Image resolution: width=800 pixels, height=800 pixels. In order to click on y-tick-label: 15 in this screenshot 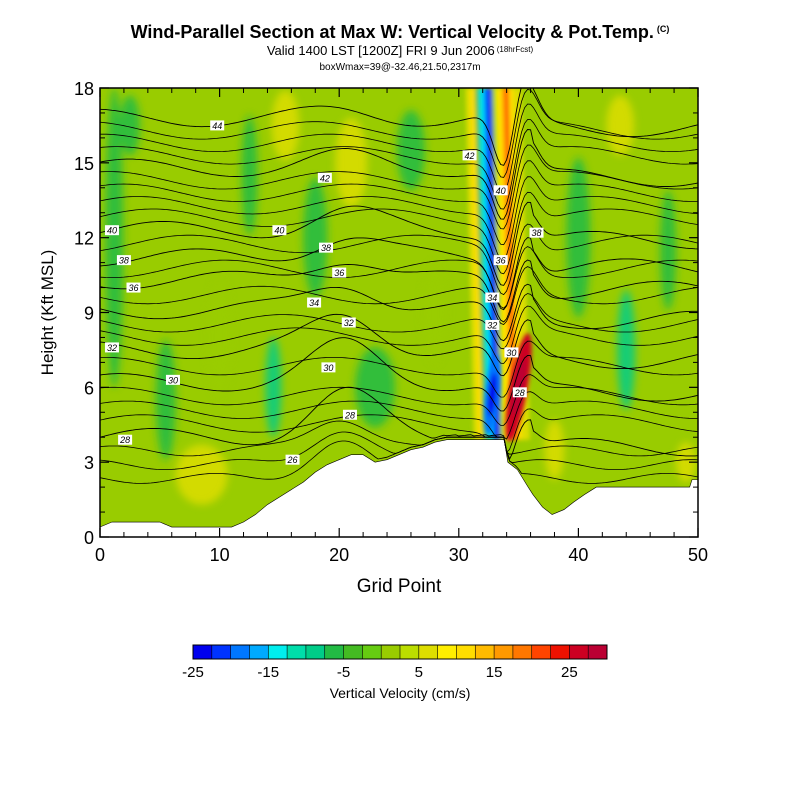, I will do `click(84, 164)`.